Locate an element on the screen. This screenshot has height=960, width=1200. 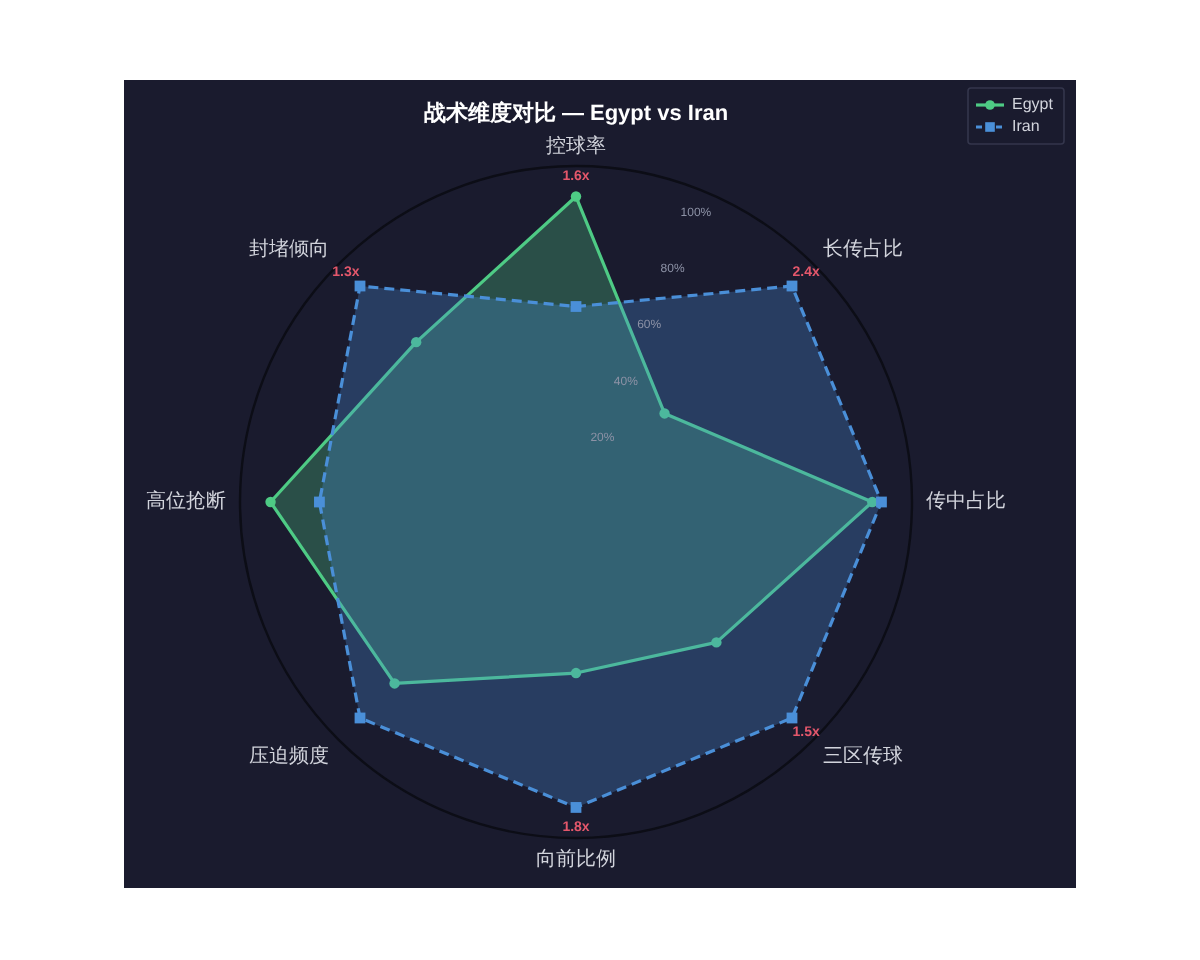
spoke-label: 三区传球 is located at coordinates (863, 756).